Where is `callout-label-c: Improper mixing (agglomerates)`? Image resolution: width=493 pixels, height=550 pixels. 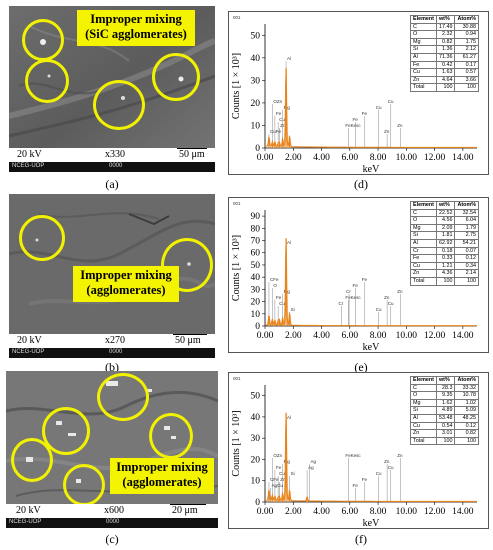 callout-label-c: Improper mixing (agglomerates) is located at coordinates (162, 476).